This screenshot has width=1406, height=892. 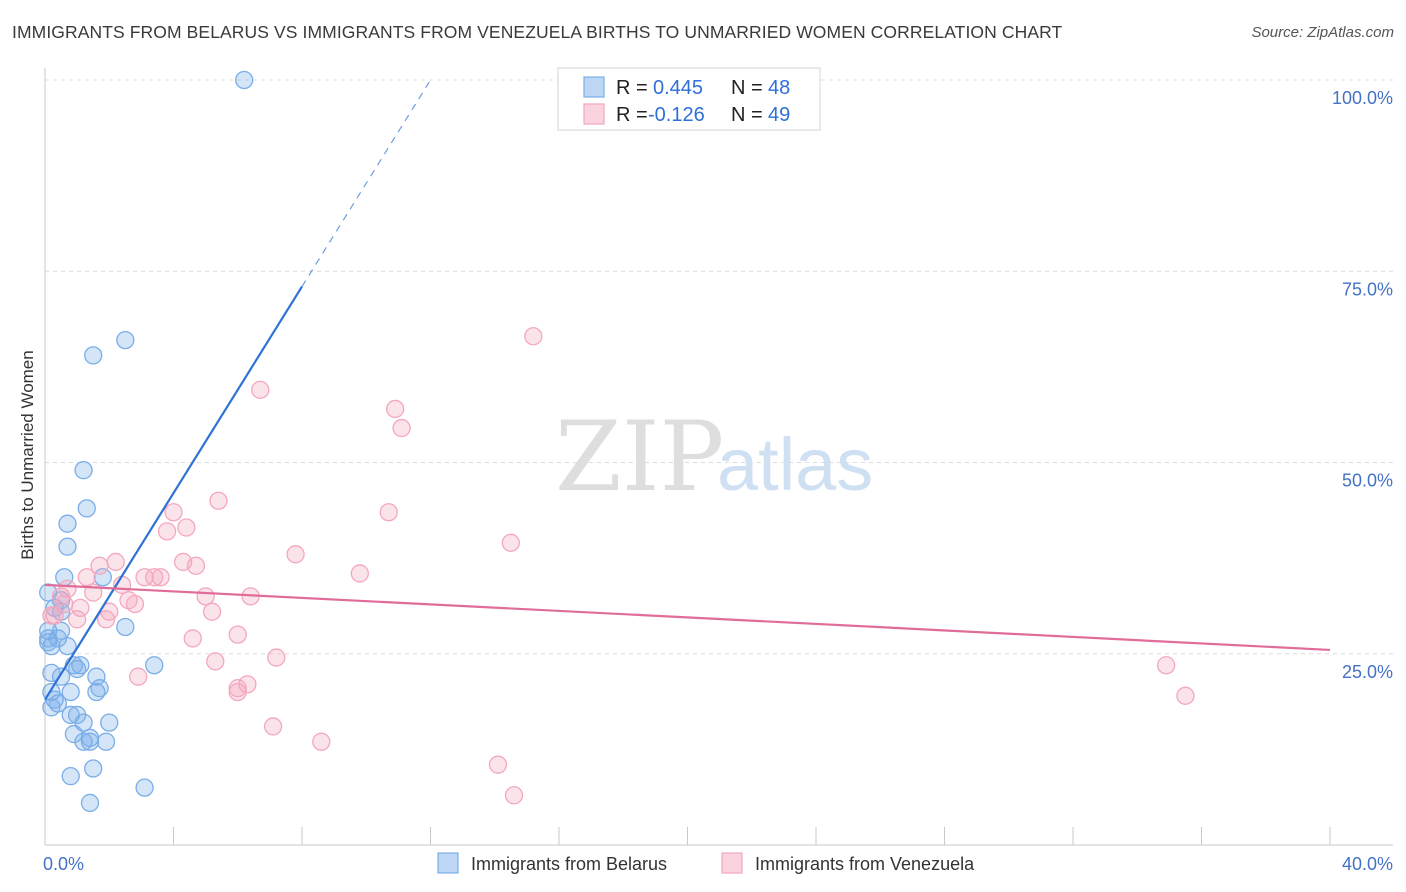 I want to click on belarus-trend-line, so click(x=173, y=493).